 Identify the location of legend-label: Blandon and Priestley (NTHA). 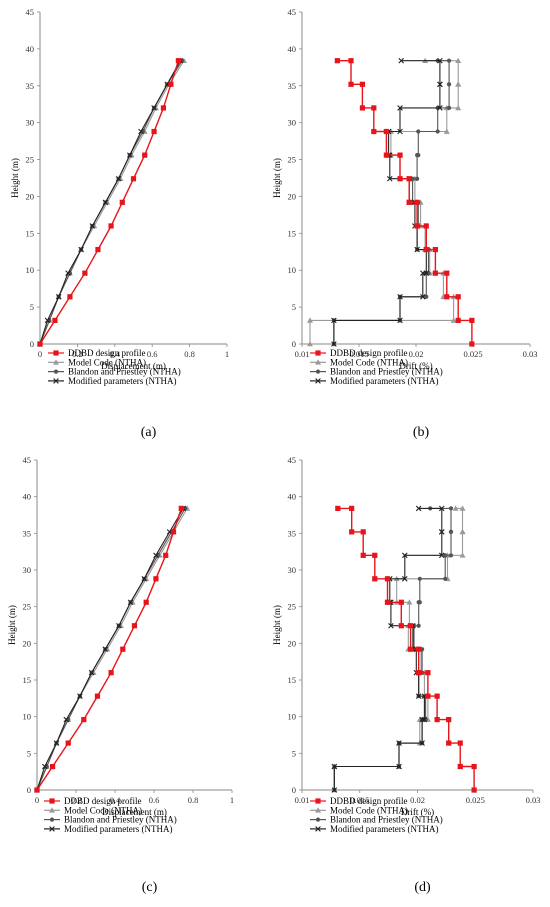
(124, 372).